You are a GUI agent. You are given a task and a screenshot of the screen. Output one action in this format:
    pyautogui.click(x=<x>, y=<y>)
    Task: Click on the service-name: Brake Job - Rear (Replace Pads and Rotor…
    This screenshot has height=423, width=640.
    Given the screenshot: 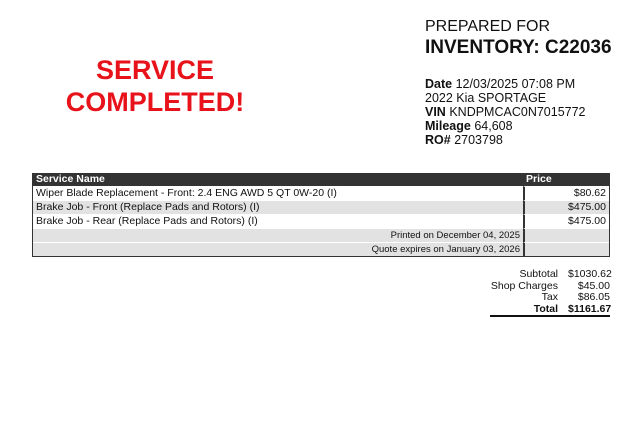 What is the action you would take?
    pyautogui.click(x=278, y=221)
    